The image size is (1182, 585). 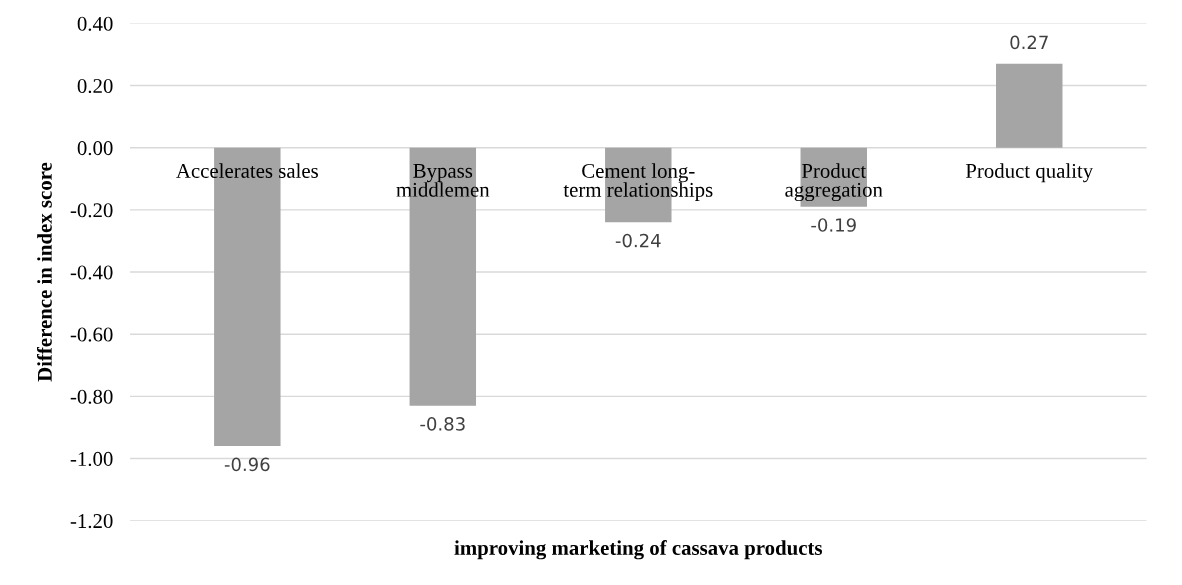 What do you see at coordinates (91, 459) in the screenshot?
I see `y-tick-label: -1.00` at bounding box center [91, 459].